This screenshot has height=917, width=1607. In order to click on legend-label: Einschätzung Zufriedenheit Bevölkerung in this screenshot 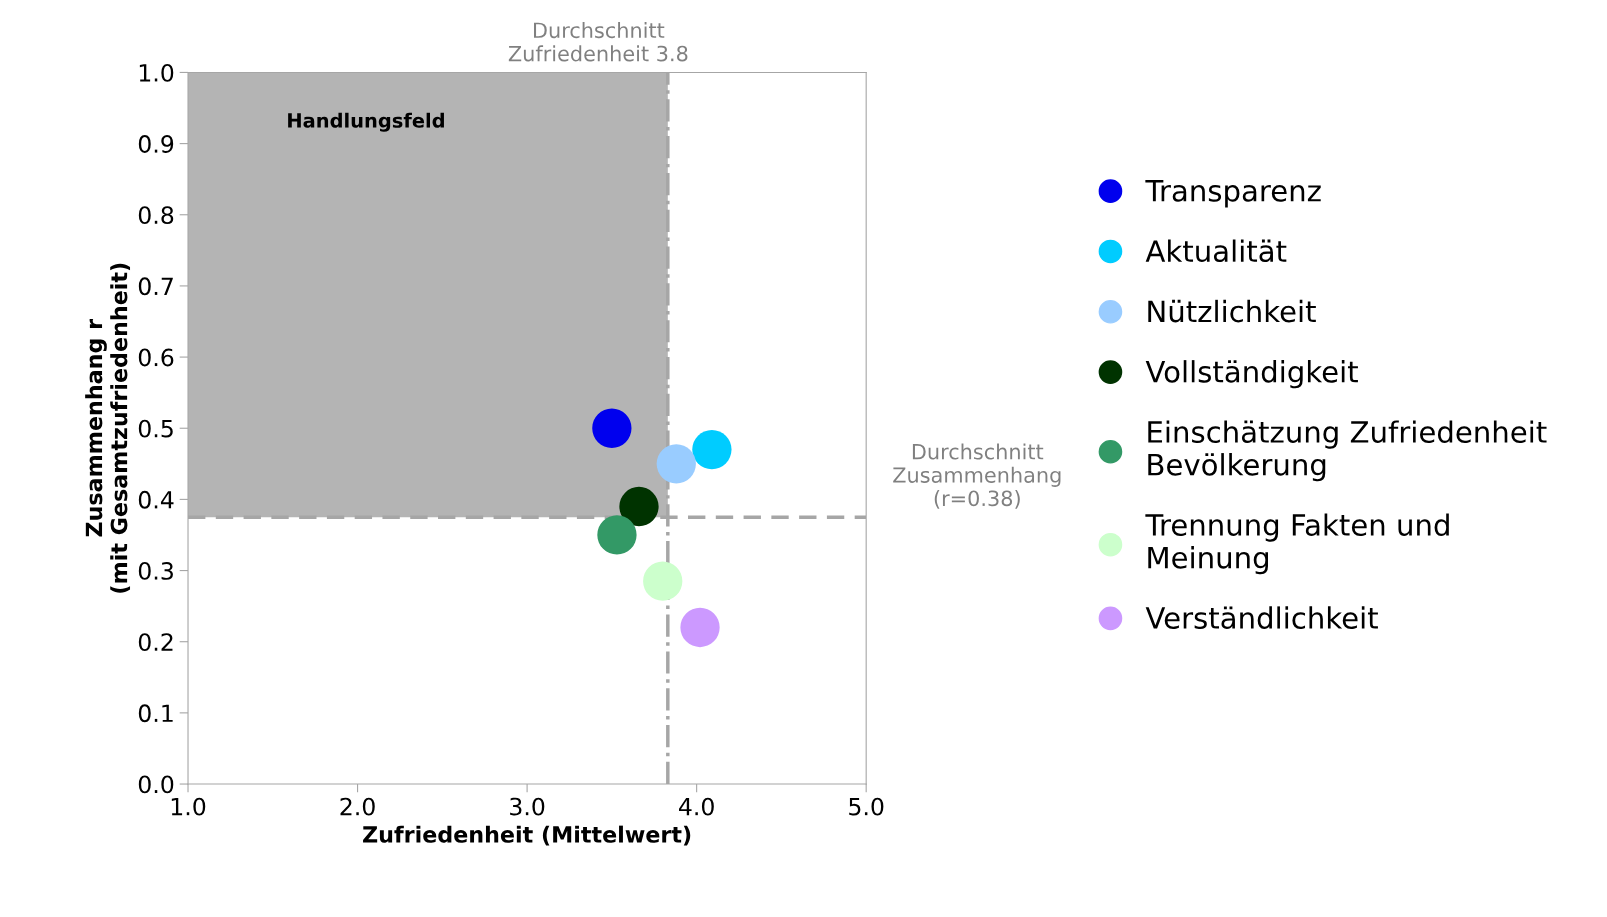, I will do `click(1347, 451)`.